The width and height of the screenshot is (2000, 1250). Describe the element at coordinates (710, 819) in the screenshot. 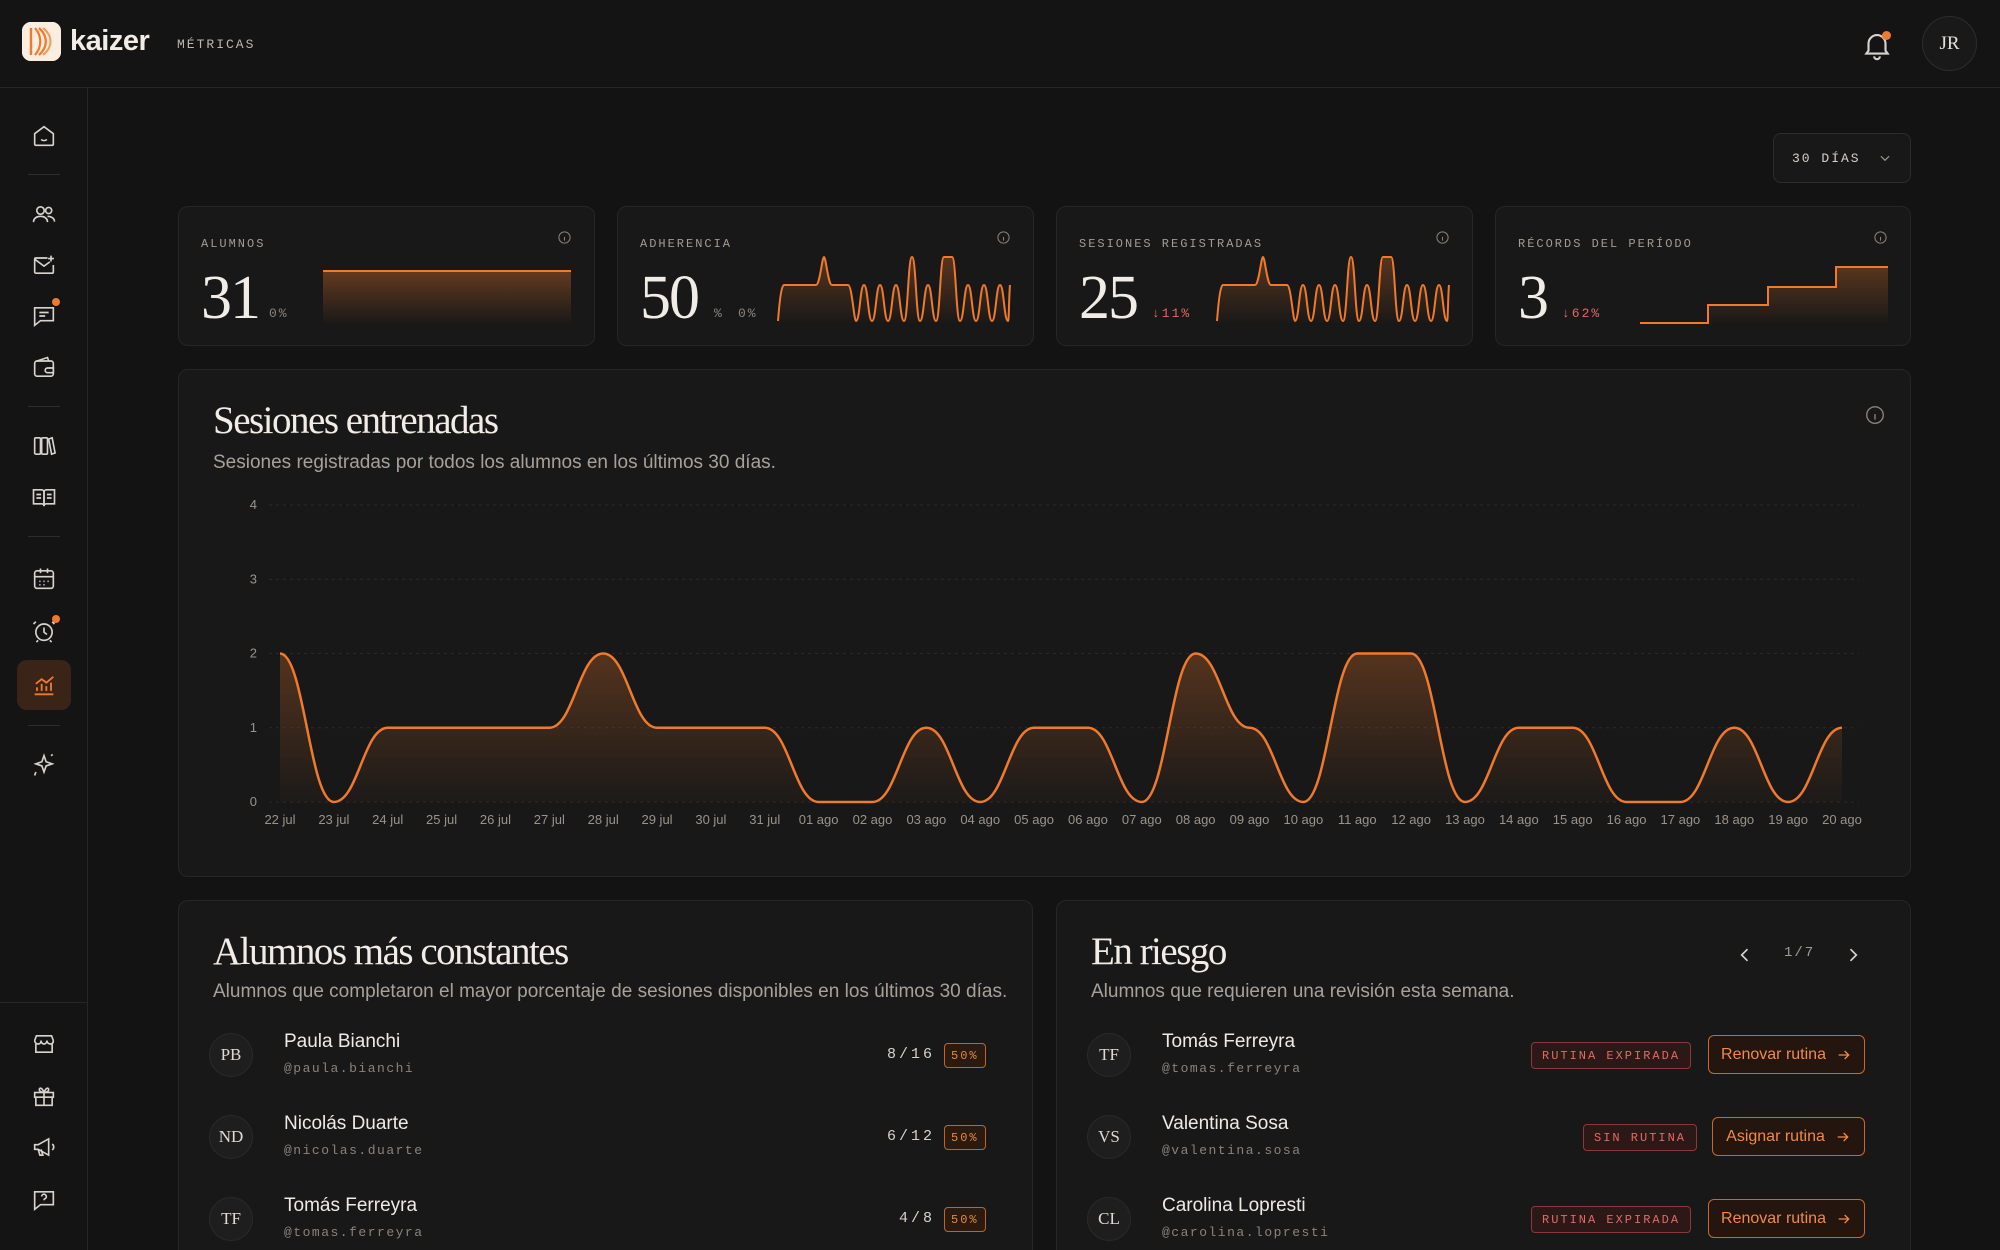

I see `x-tick-label: 30 jul` at that location.